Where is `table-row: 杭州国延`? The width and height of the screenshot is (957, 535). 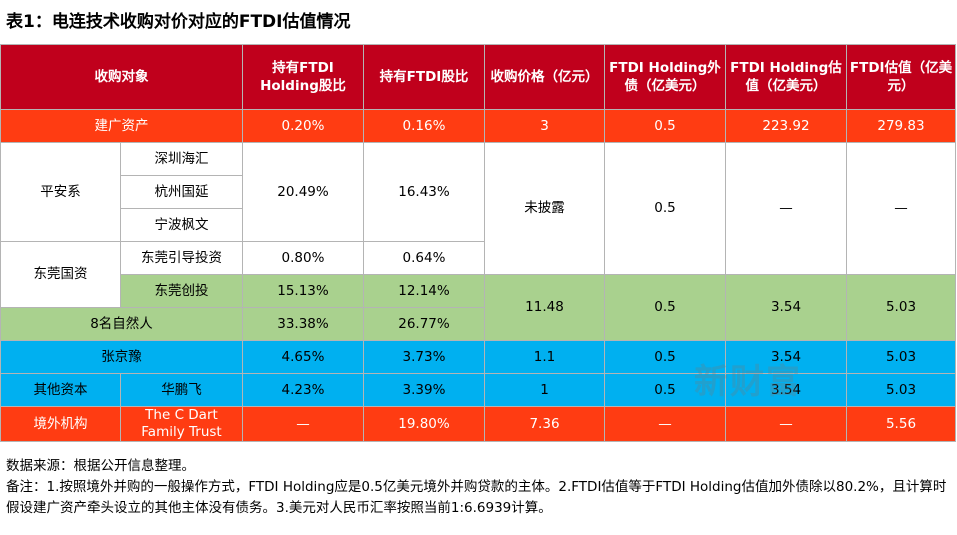 table-row: 杭州国延 is located at coordinates (478, 192).